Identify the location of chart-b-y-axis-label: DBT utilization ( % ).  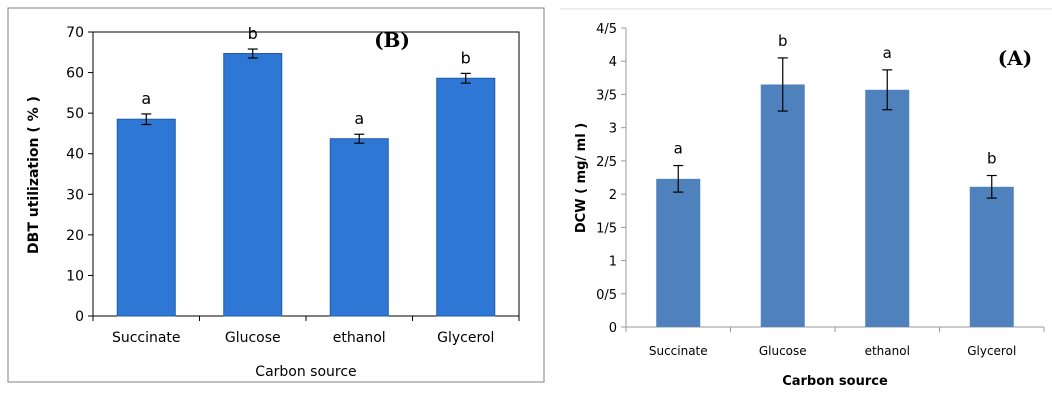
(34, 175).